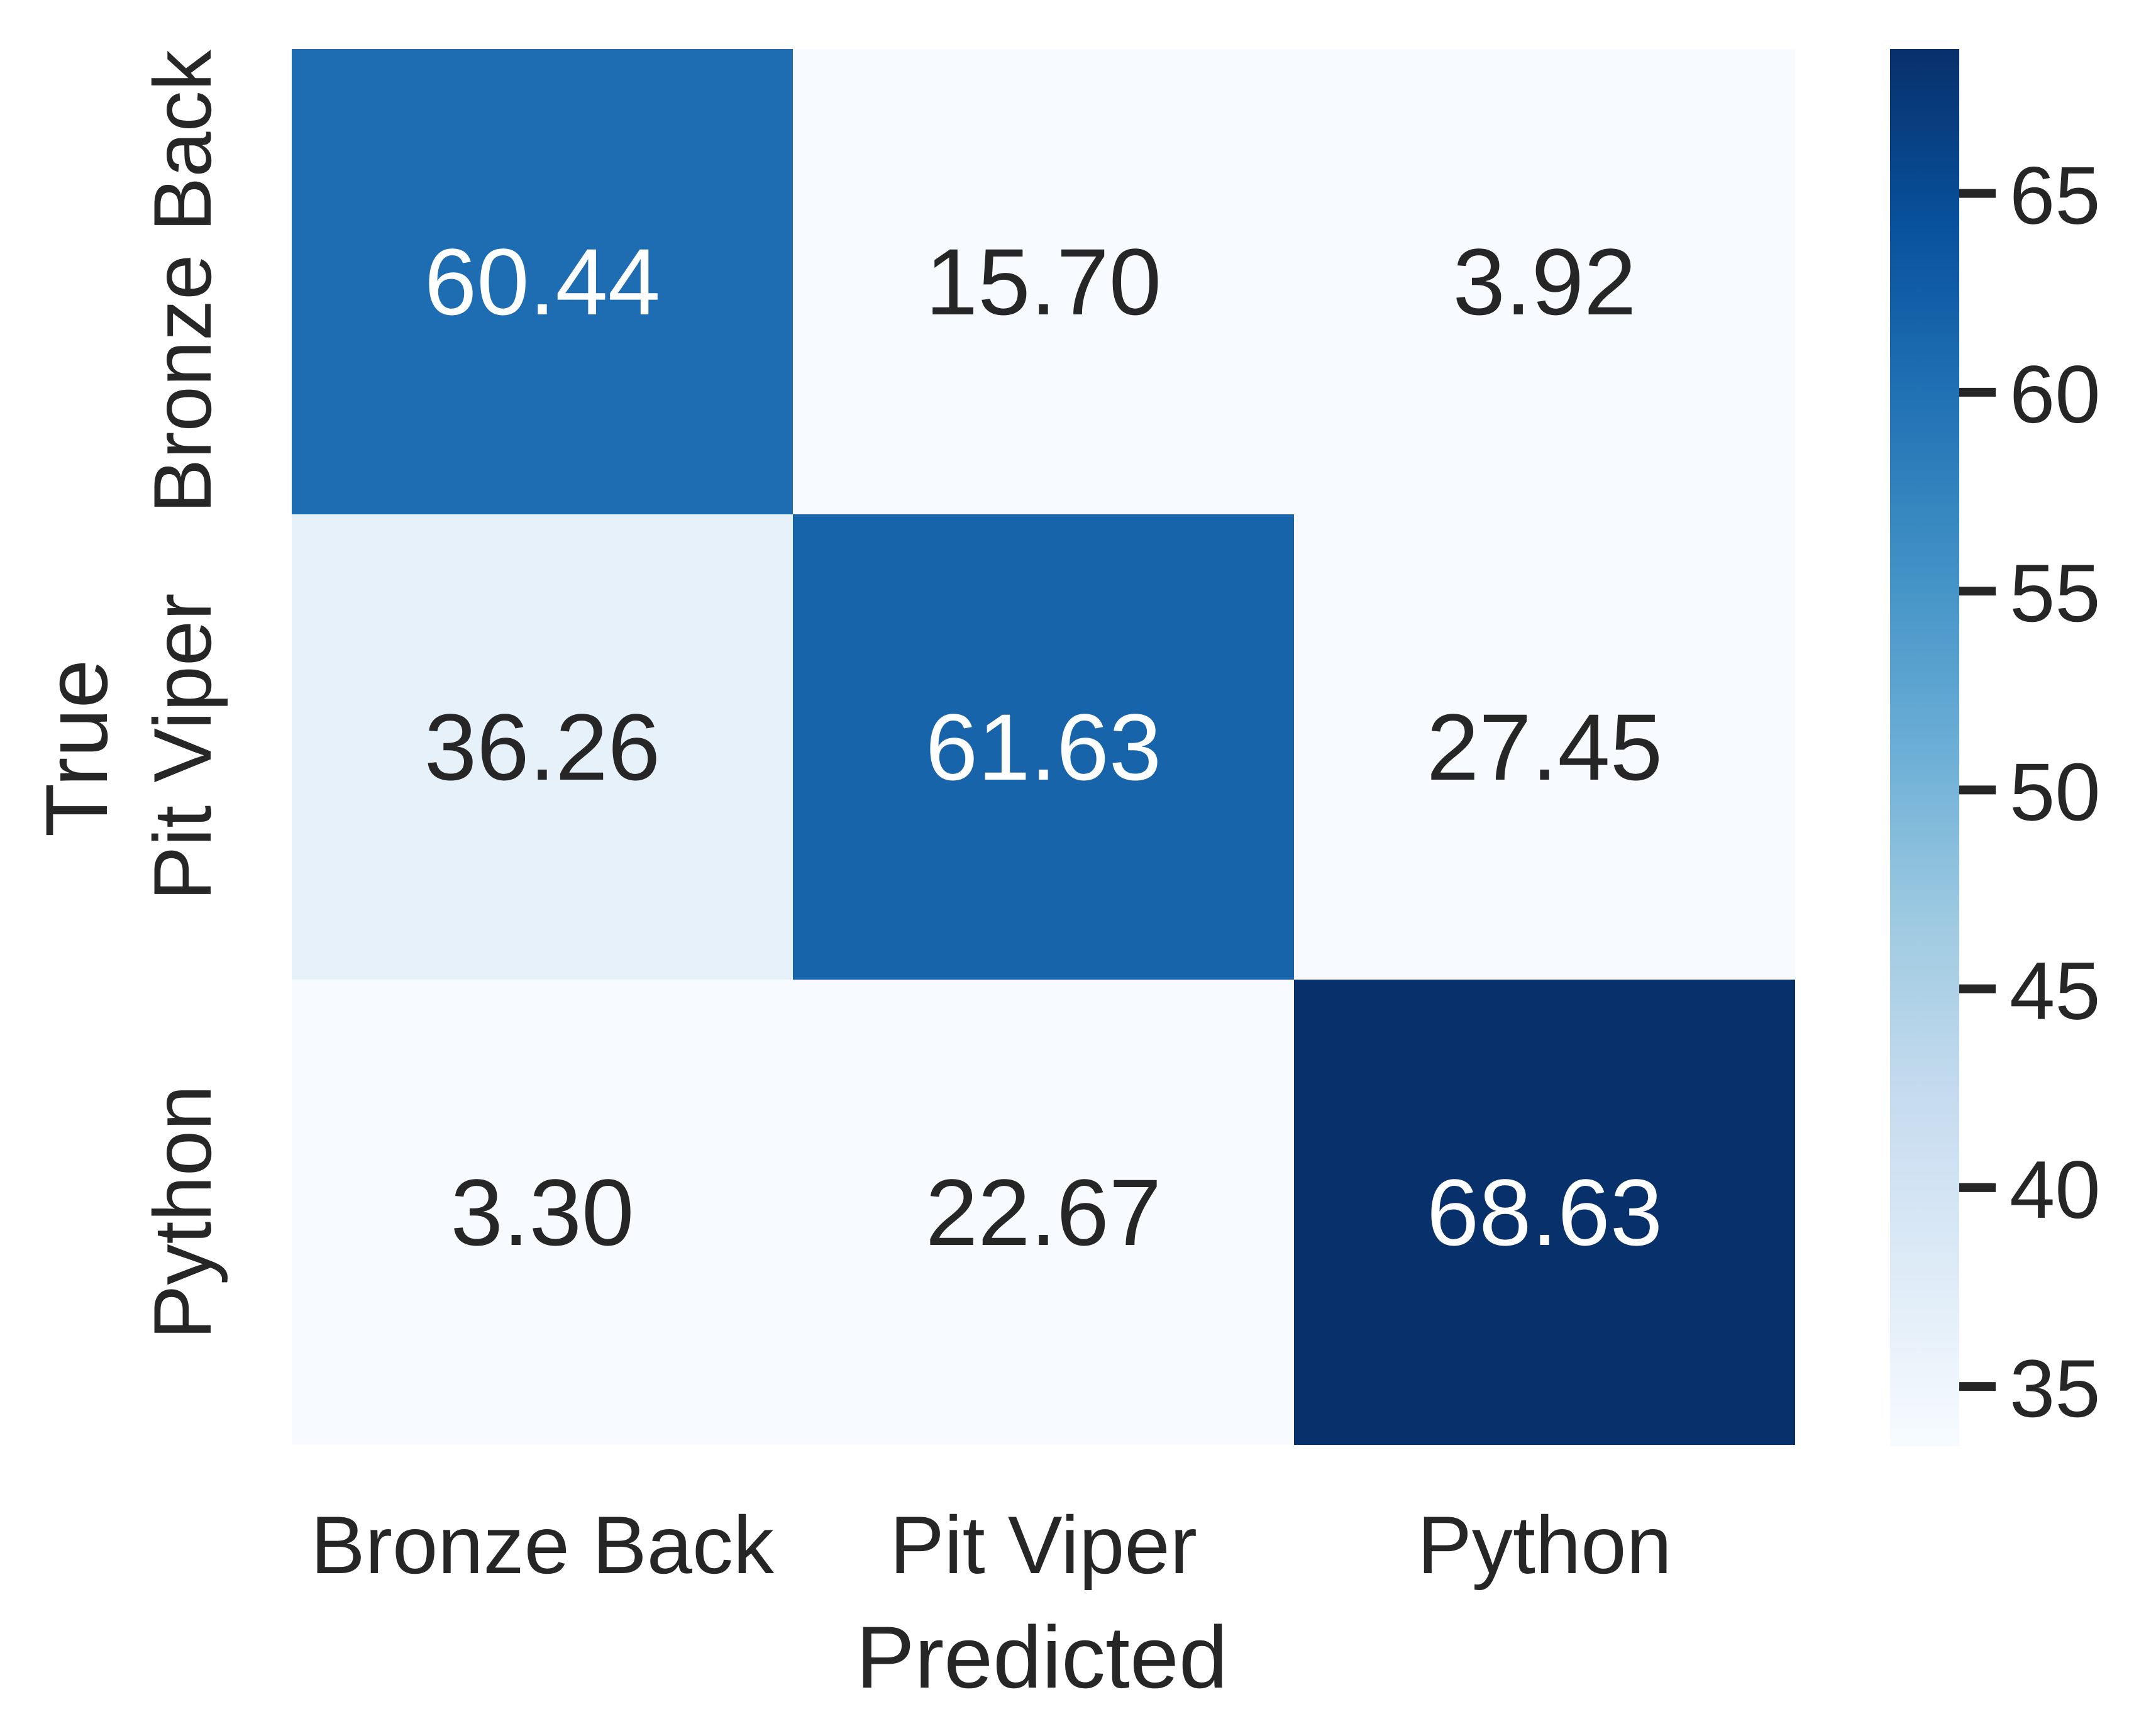 The image size is (2151, 1736). I want to click on cell-value-label: 36.26, so click(542, 747).